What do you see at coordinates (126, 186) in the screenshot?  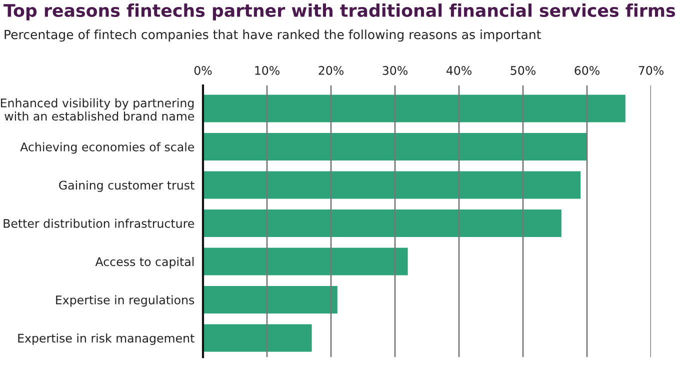 I see `y-tick-label: Gaining customer trust` at bounding box center [126, 186].